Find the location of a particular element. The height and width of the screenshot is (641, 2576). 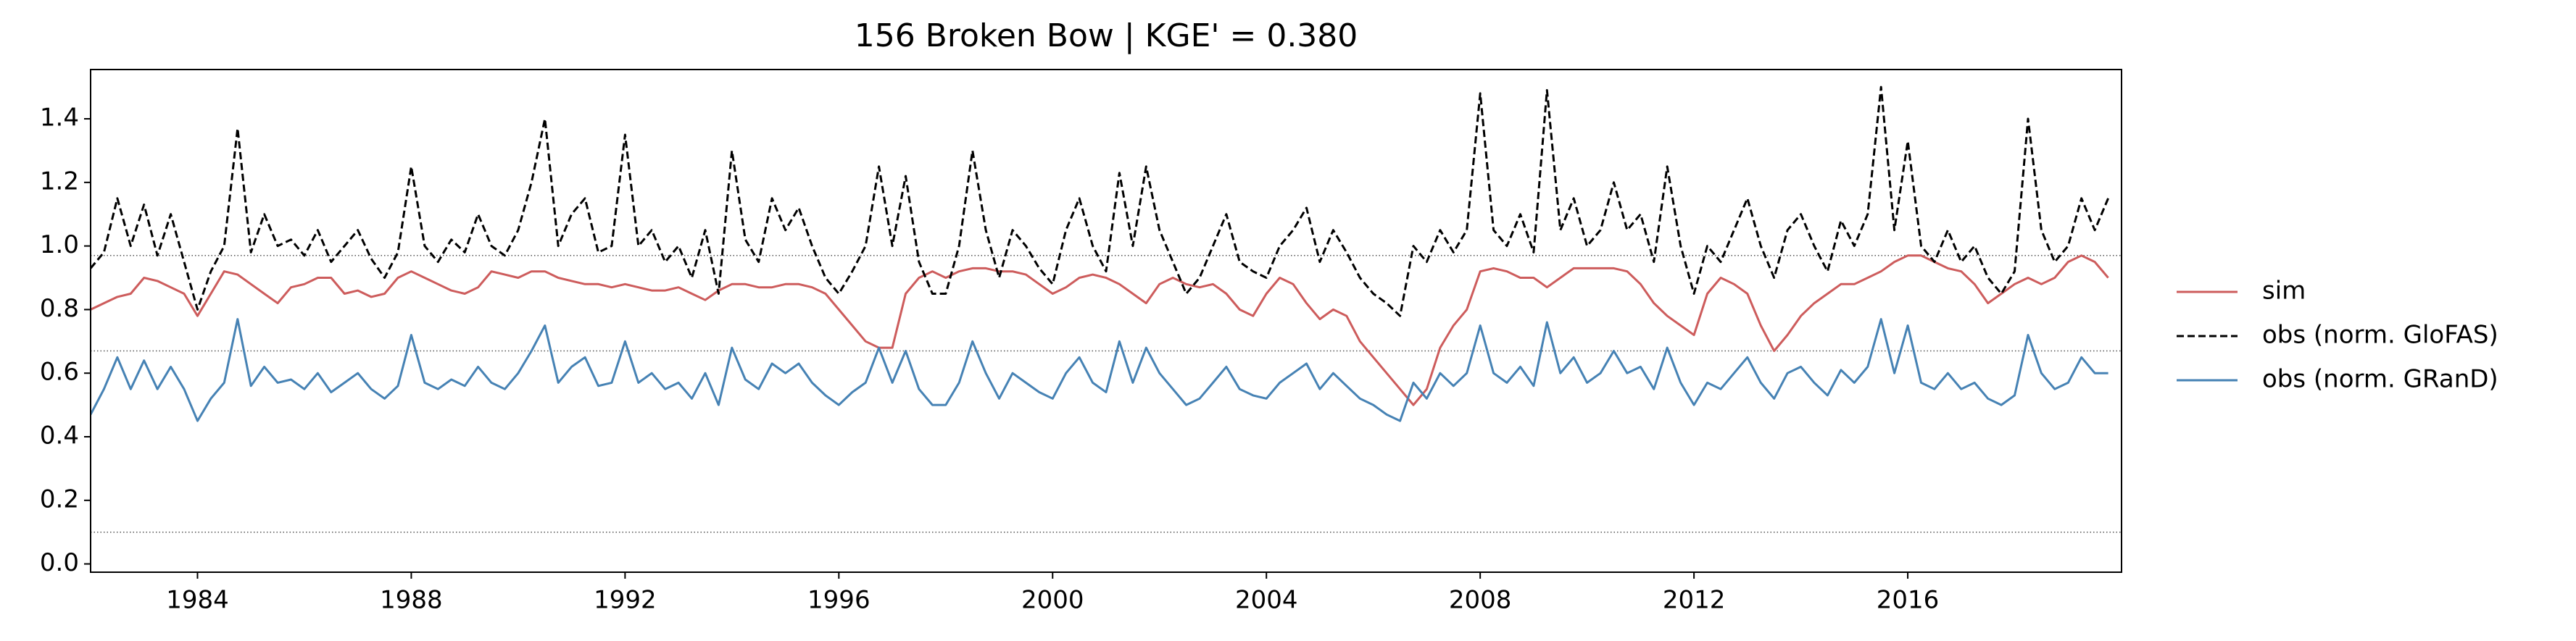

y-tick-label: 1.0 is located at coordinates (59, 244).